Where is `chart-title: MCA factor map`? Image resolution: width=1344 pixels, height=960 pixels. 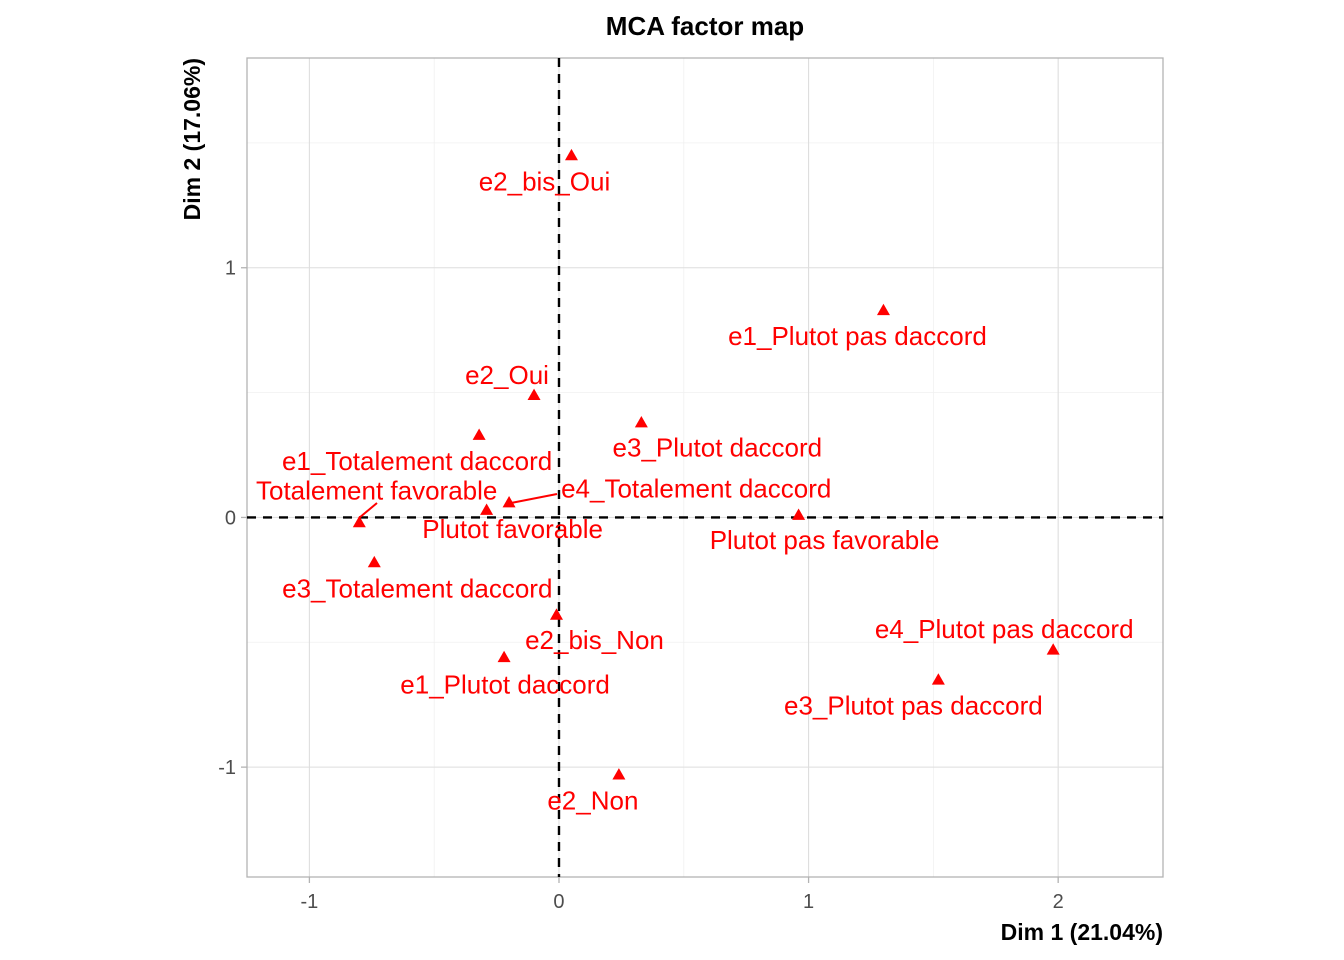 chart-title: MCA factor map is located at coordinates (705, 26).